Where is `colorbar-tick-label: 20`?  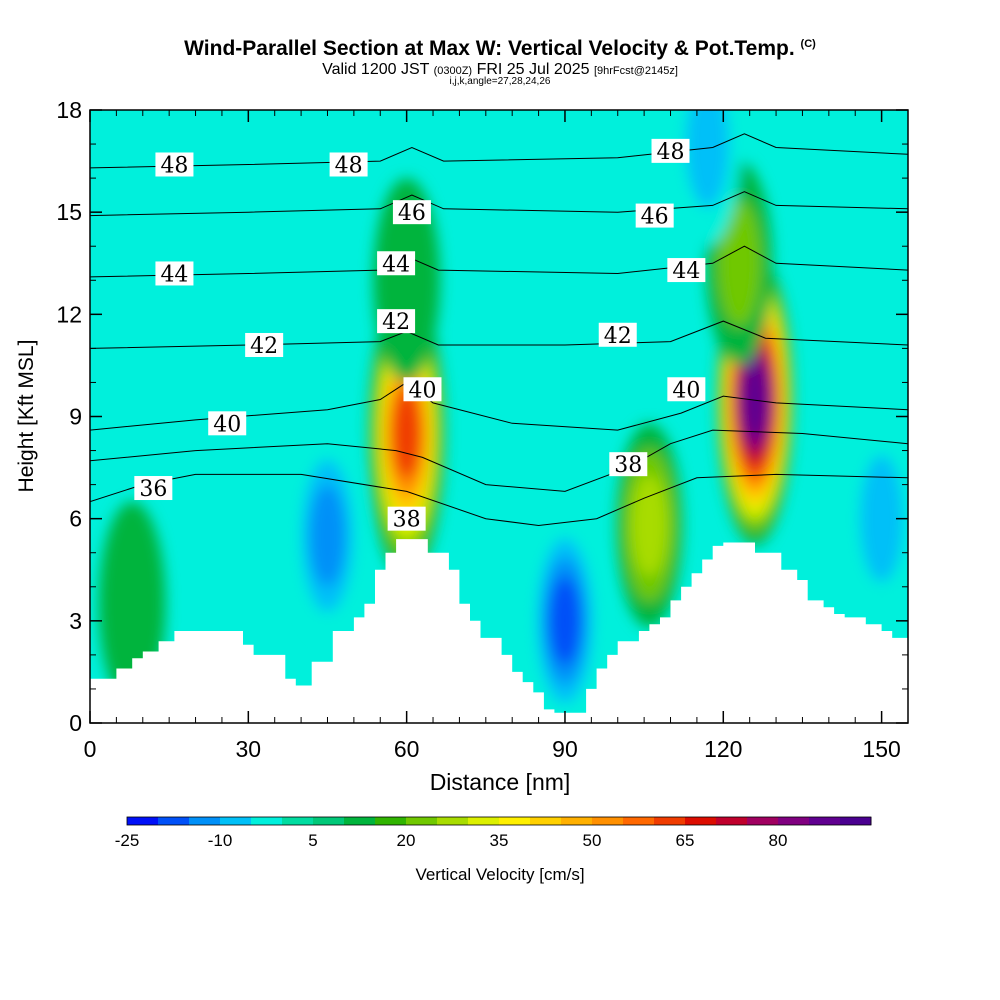
colorbar-tick-label: 20 is located at coordinates (406, 840).